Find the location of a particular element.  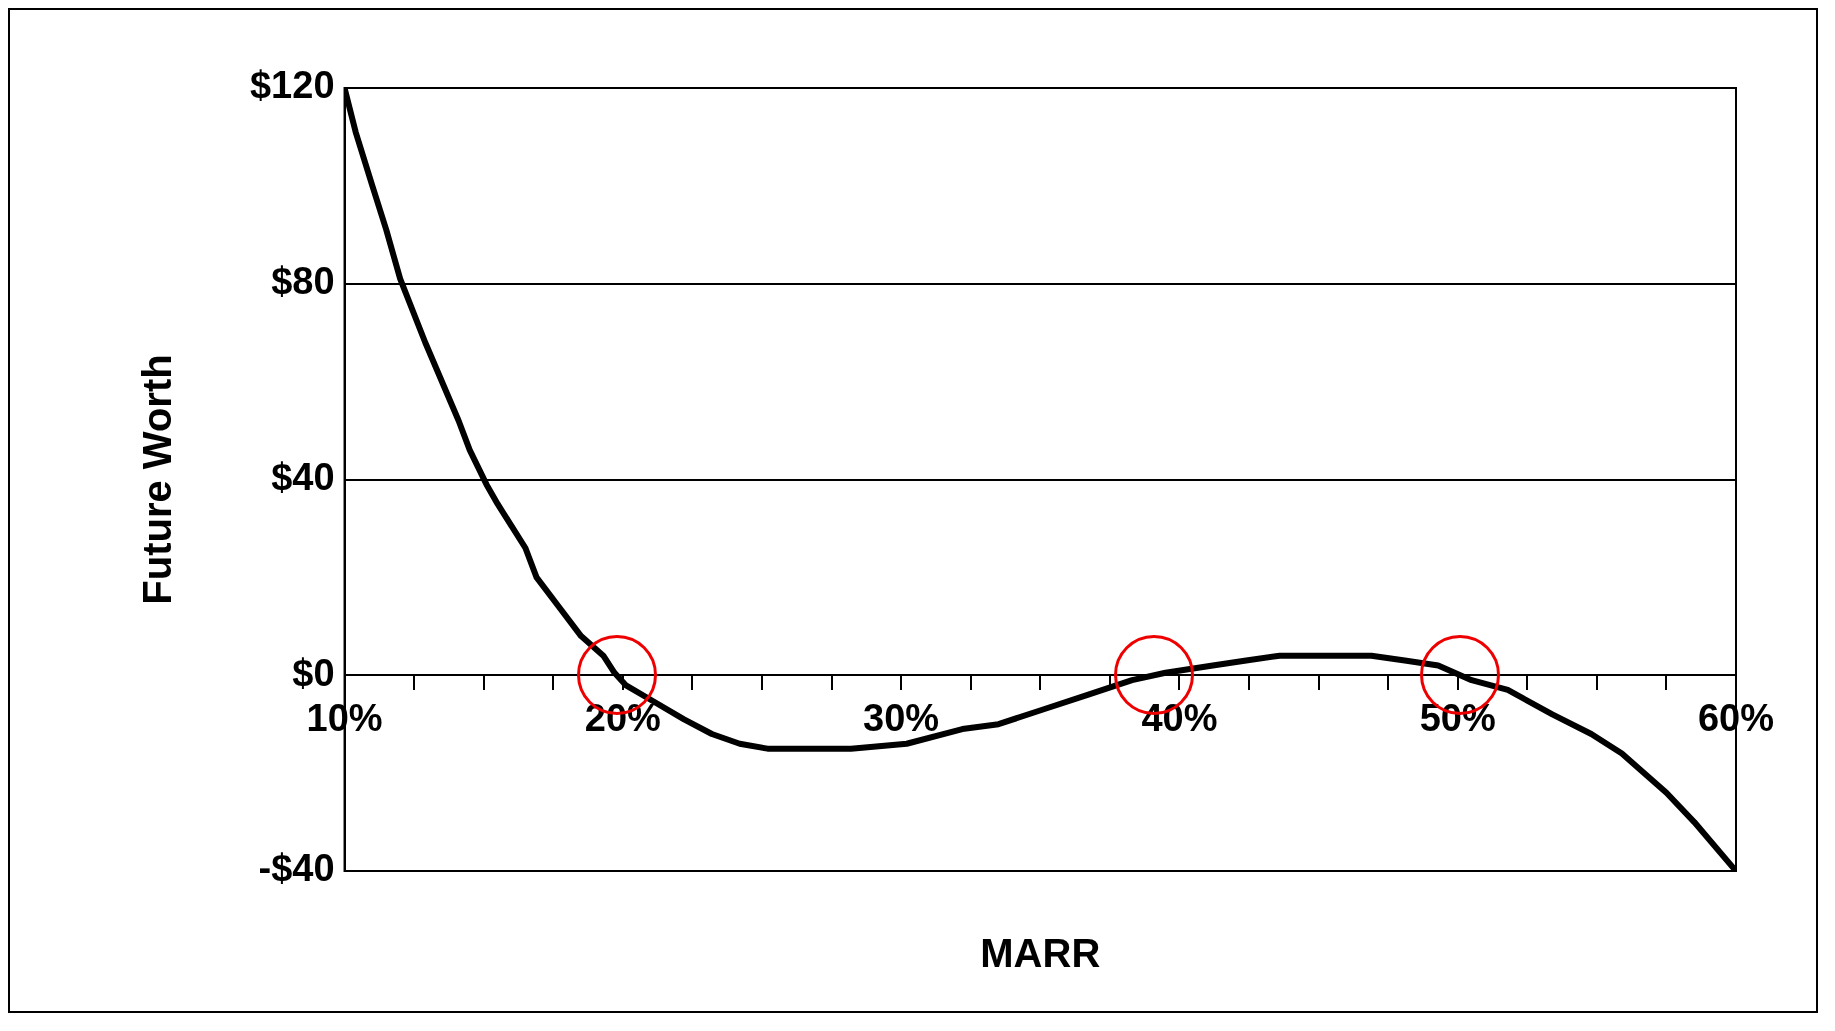

y-tick-label: $0 is located at coordinates (313, 672).